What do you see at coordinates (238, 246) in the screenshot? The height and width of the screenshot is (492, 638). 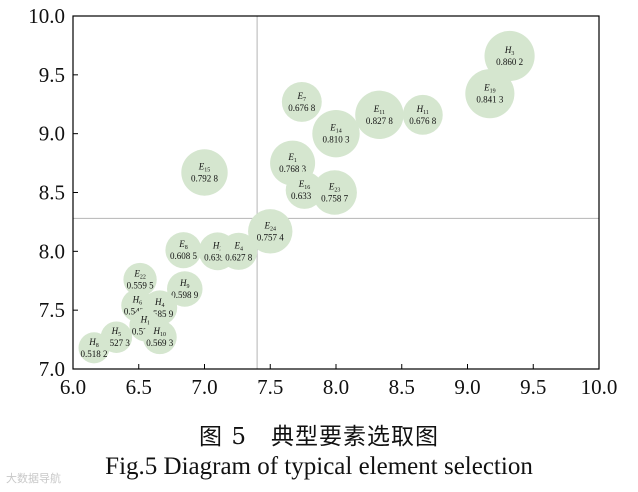 I see `bubble-id-label: E4` at bounding box center [238, 246].